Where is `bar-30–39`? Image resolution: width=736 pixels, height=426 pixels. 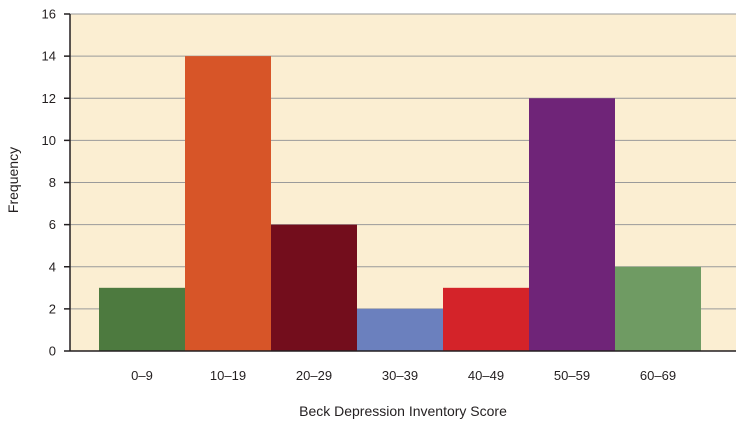
bar-30–39 is located at coordinates (400, 329).